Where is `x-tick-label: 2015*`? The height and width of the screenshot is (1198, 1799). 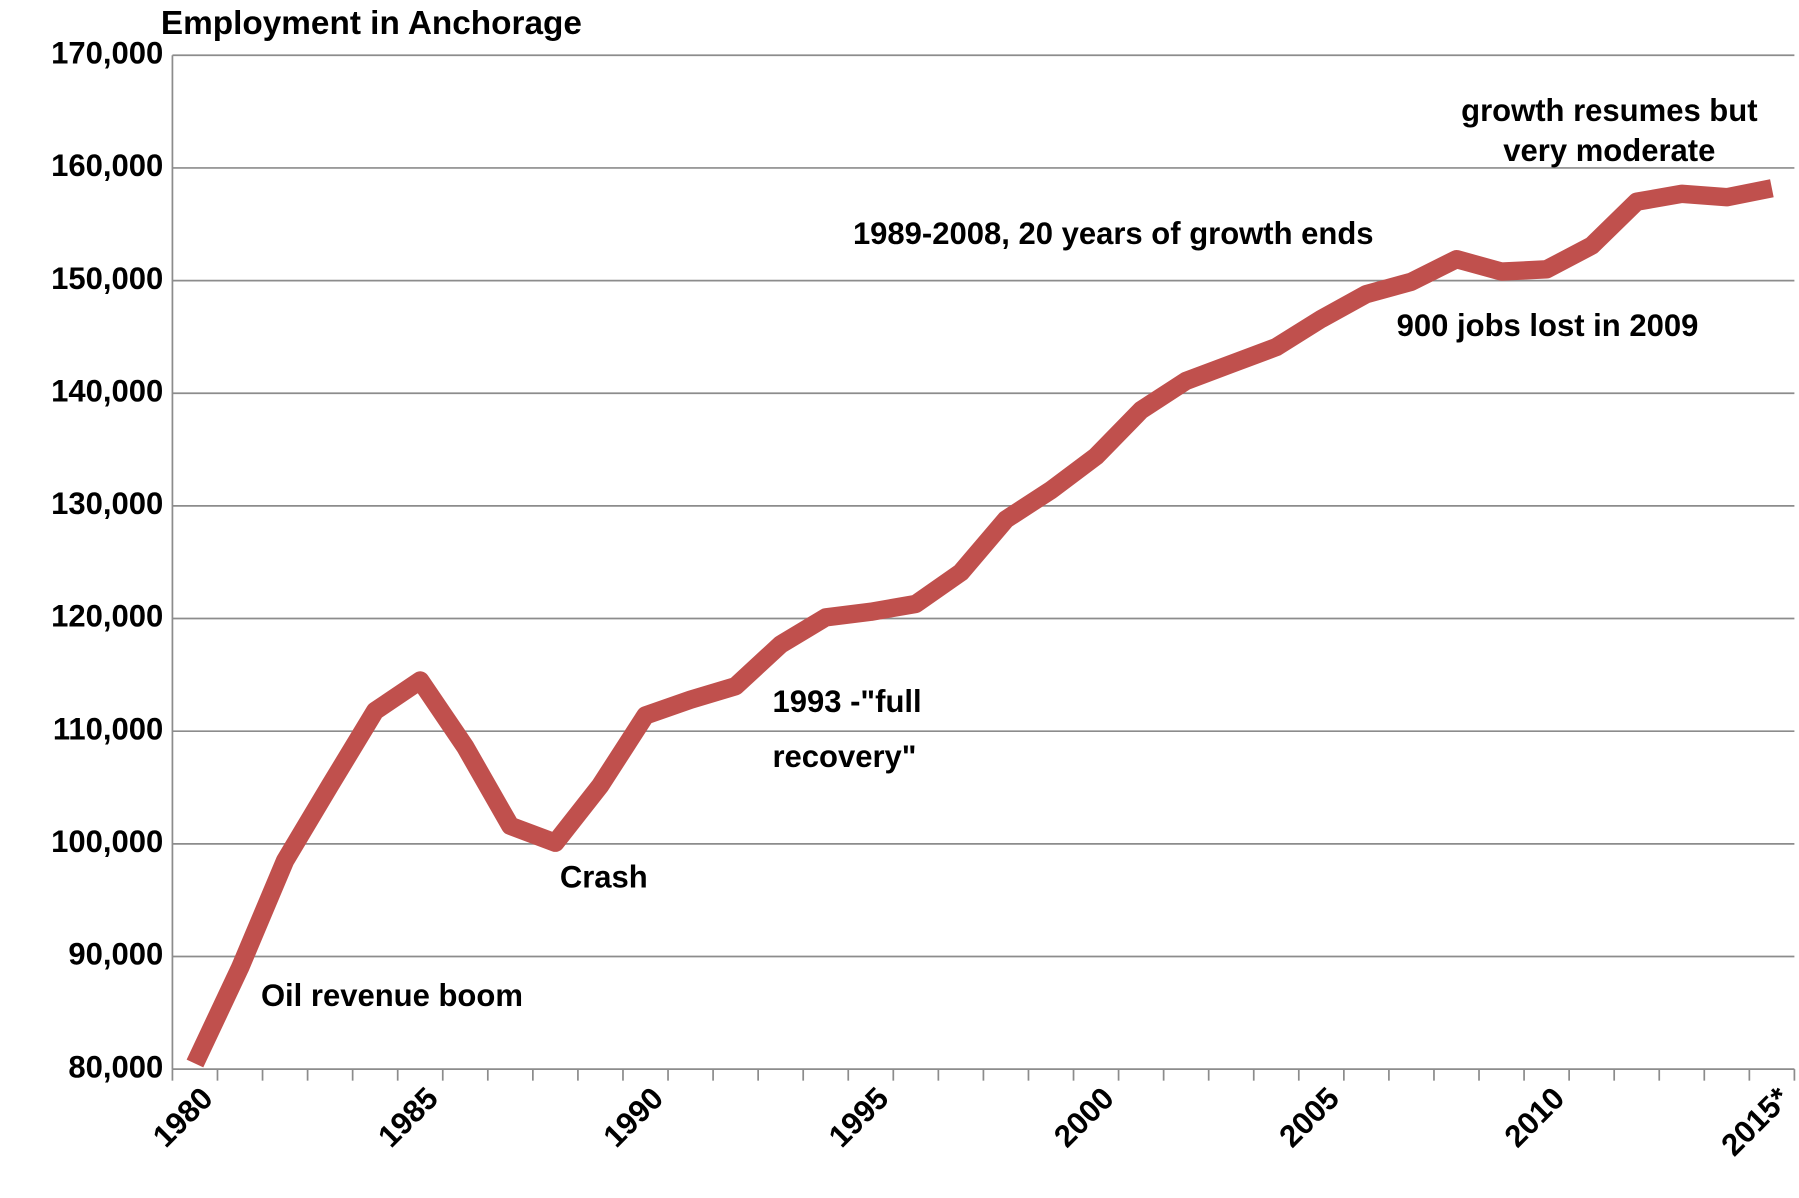 x-tick-label: 2015* is located at coordinates (1755, 1121).